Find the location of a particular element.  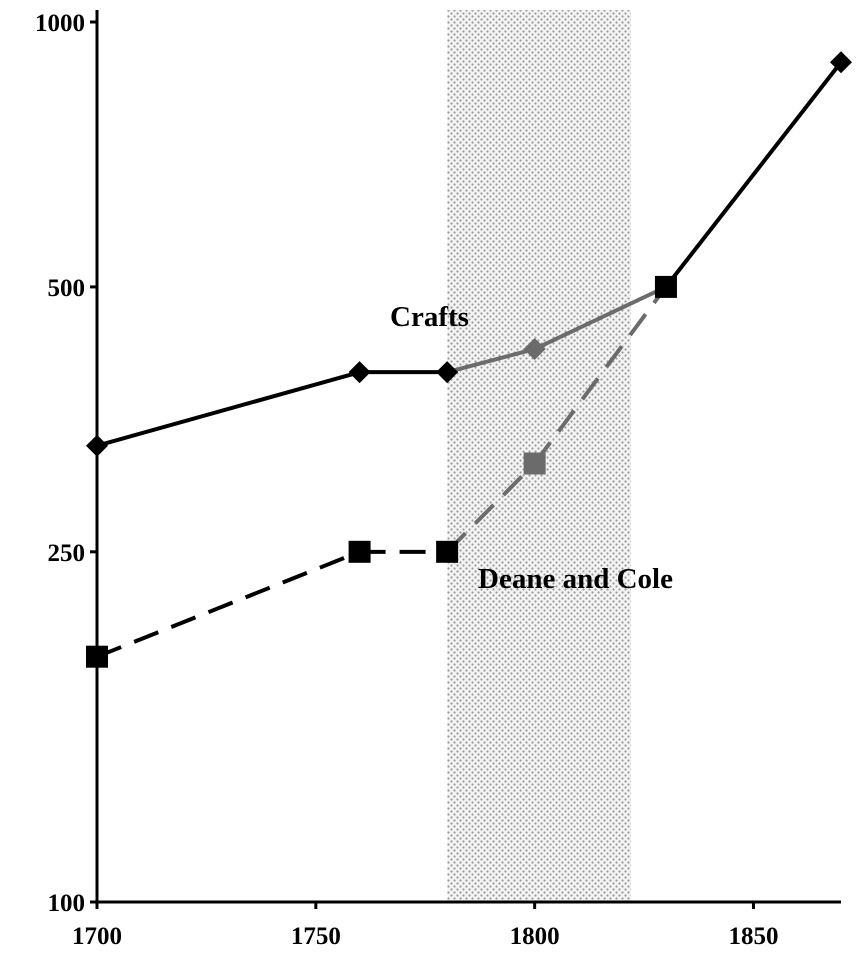

x-tick-label: 1750 is located at coordinates (316, 936).